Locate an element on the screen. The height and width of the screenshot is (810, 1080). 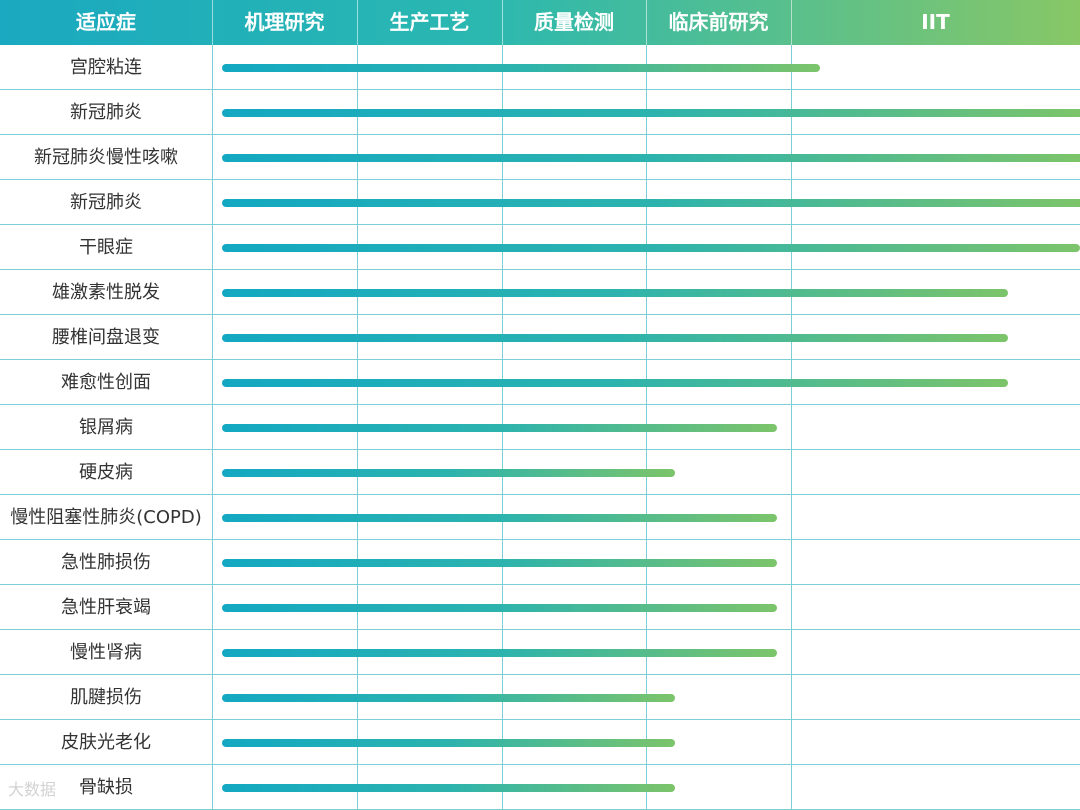
header-row: 适应症 机理研究 生产工艺 质量检测 临床前研究 IIT is located at coordinates (540, 22).